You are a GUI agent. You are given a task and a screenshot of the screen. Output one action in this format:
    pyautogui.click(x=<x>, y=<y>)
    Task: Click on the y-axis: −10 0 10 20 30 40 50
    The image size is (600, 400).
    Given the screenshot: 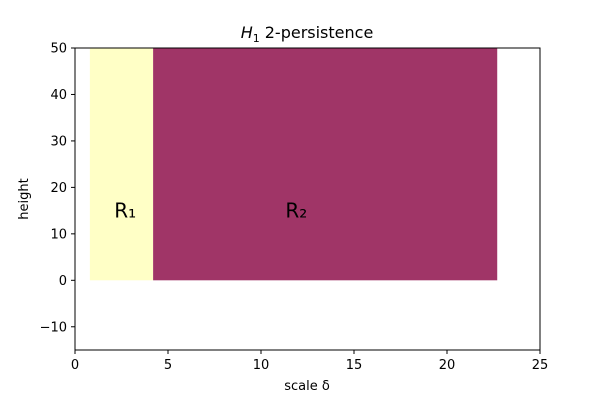 What is the action you would take?
    pyautogui.click(x=57, y=188)
    